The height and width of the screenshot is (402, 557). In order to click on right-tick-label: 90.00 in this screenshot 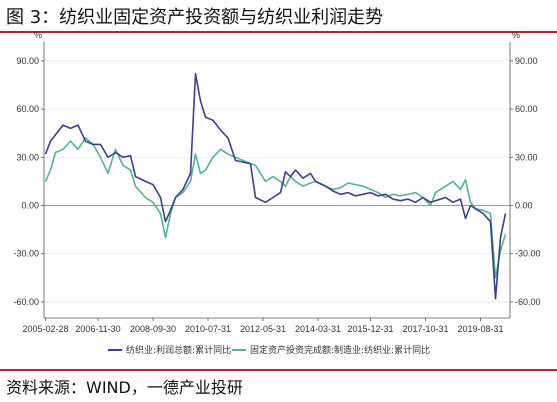, I will do `click(526, 61)`.